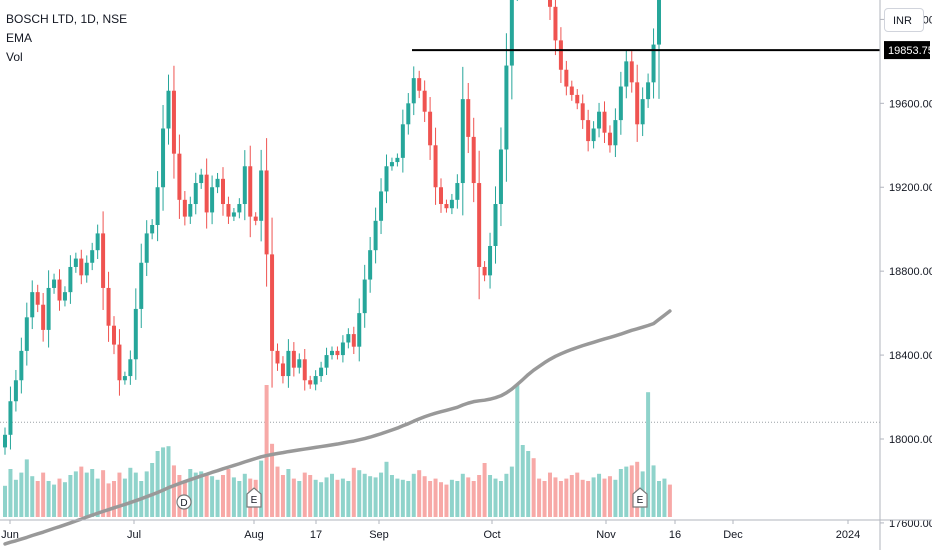 The height and width of the screenshot is (550, 932). I want to click on earnings-marker: E, so click(254, 497).